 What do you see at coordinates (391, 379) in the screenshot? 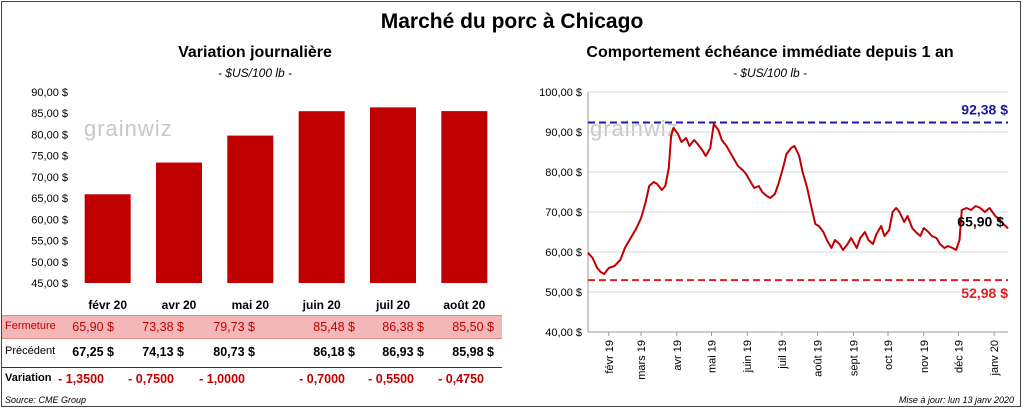
I see `variation-cell: - 0,5500` at bounding box center [391, 379].